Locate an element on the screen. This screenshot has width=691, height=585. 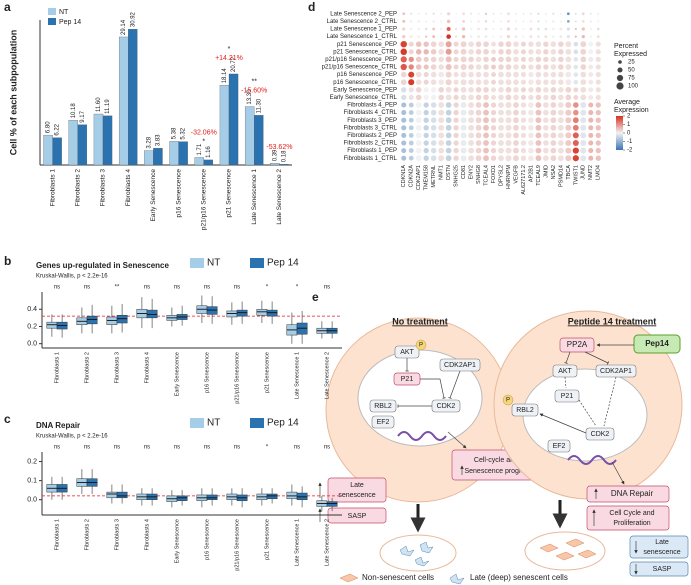
node-label: AKT is located at coordinates (565, 371).